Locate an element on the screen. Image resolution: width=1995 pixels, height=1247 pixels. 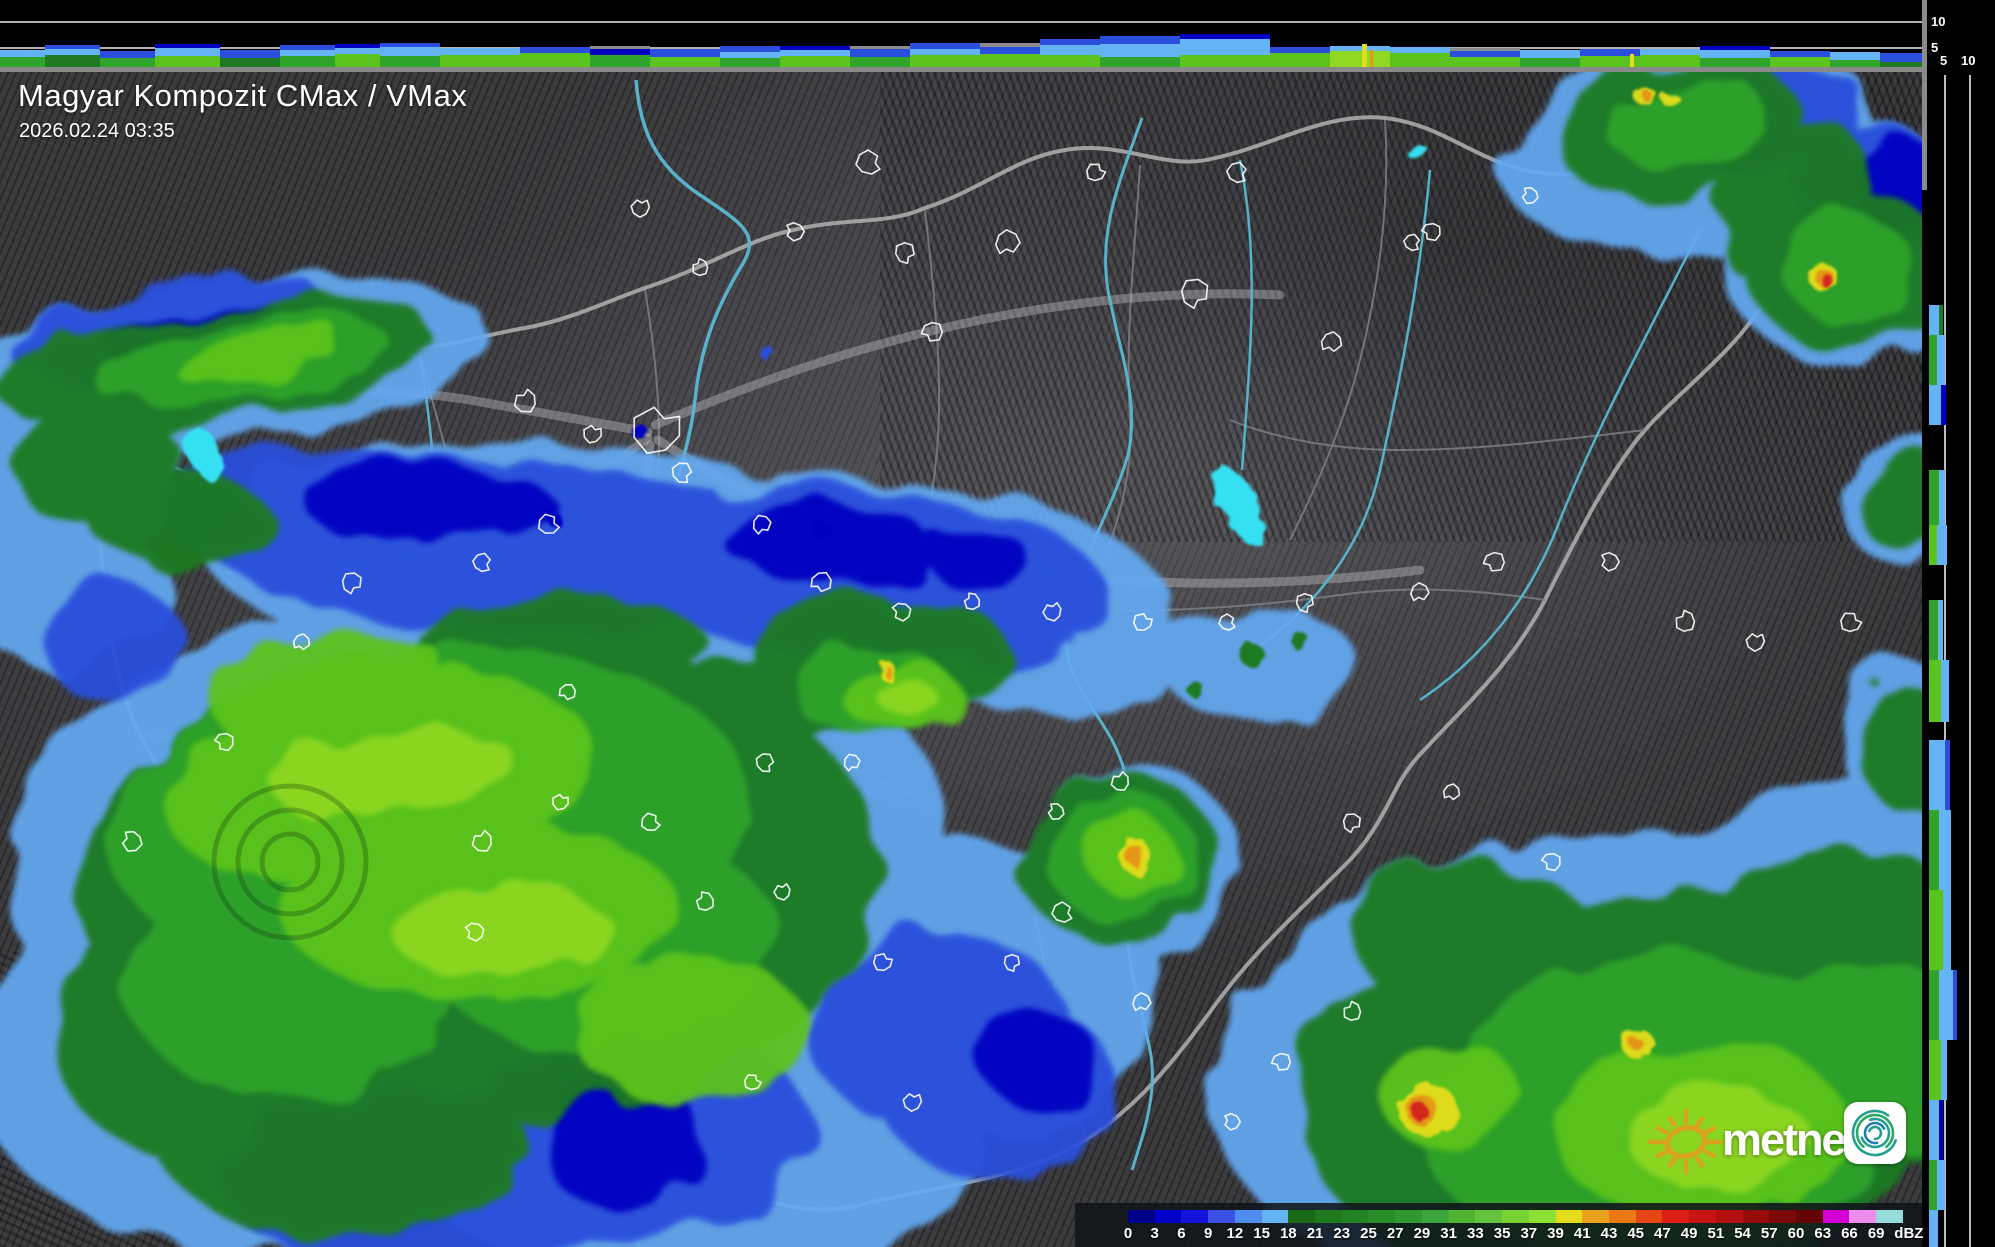
scale-tick-54: 54 is located at coordinates (1742, 1233).